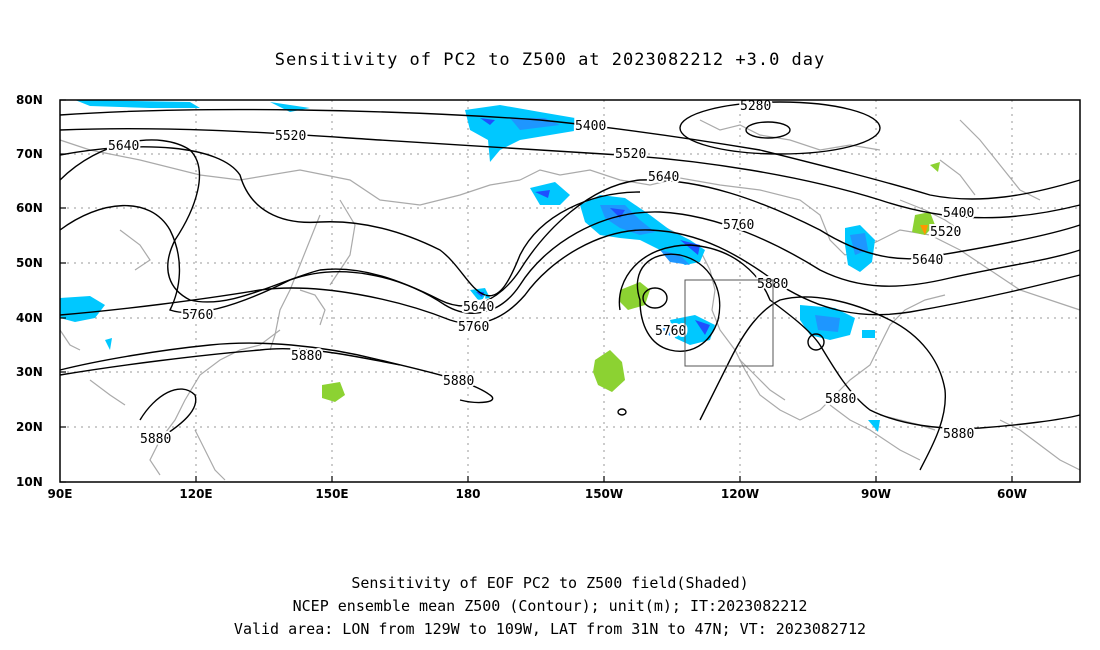 This screenshot has height=650, width=1100. I want to click on lon-label: 60W, so click(1012, 494).